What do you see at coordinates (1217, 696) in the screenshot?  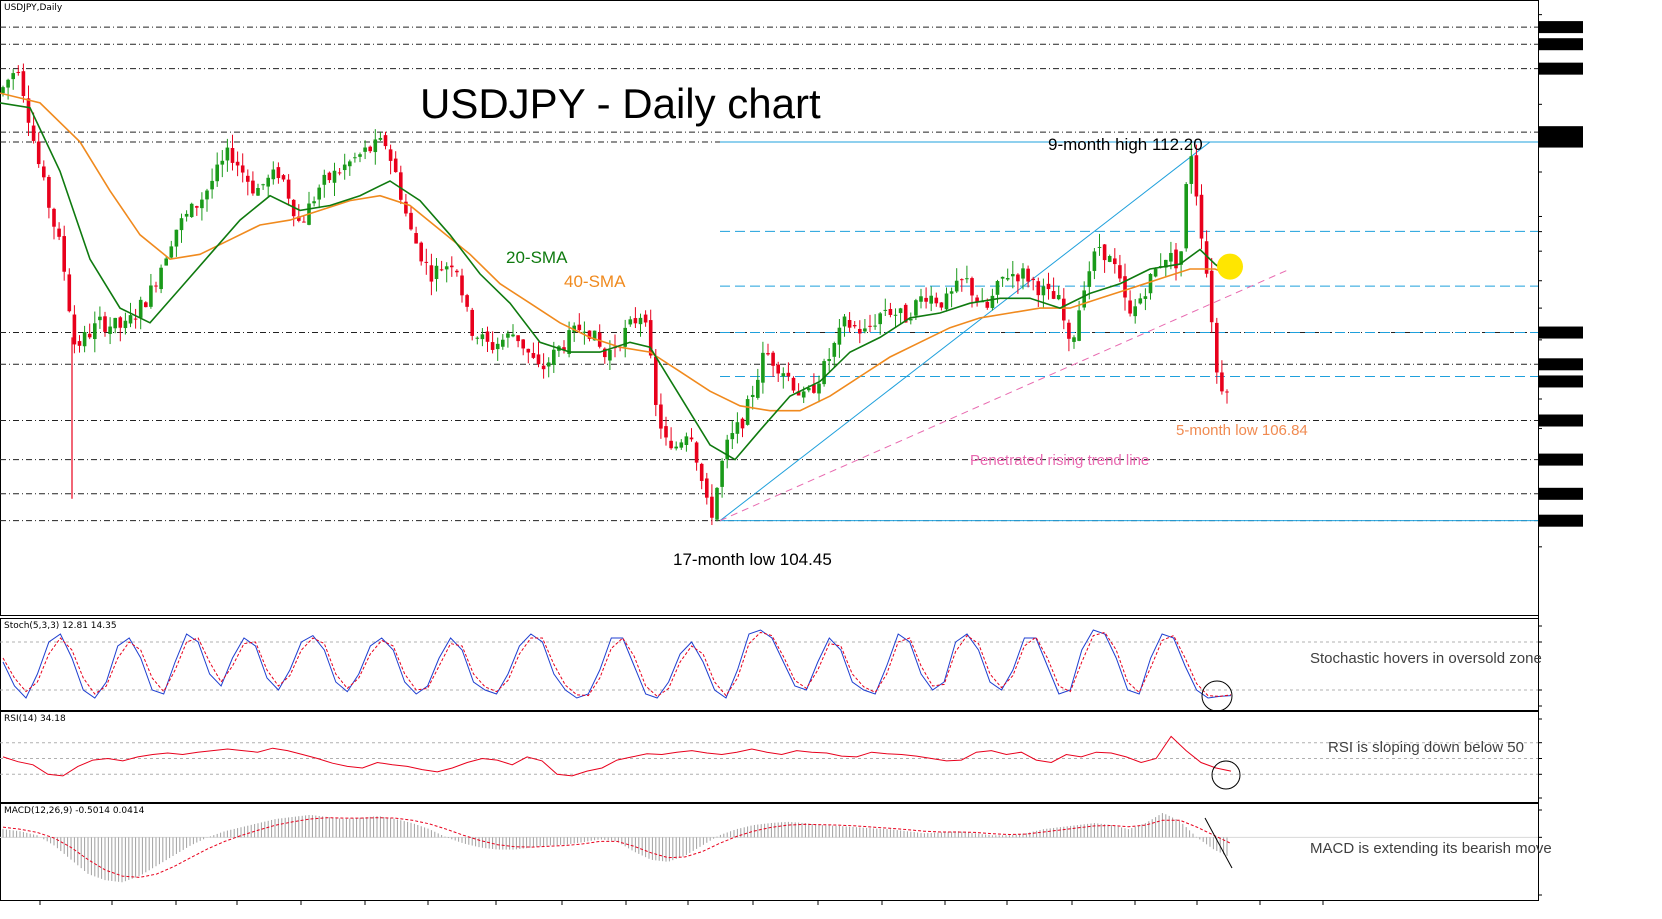 I see `stoch-highlight-circle` at bounding box center [1217, 696].